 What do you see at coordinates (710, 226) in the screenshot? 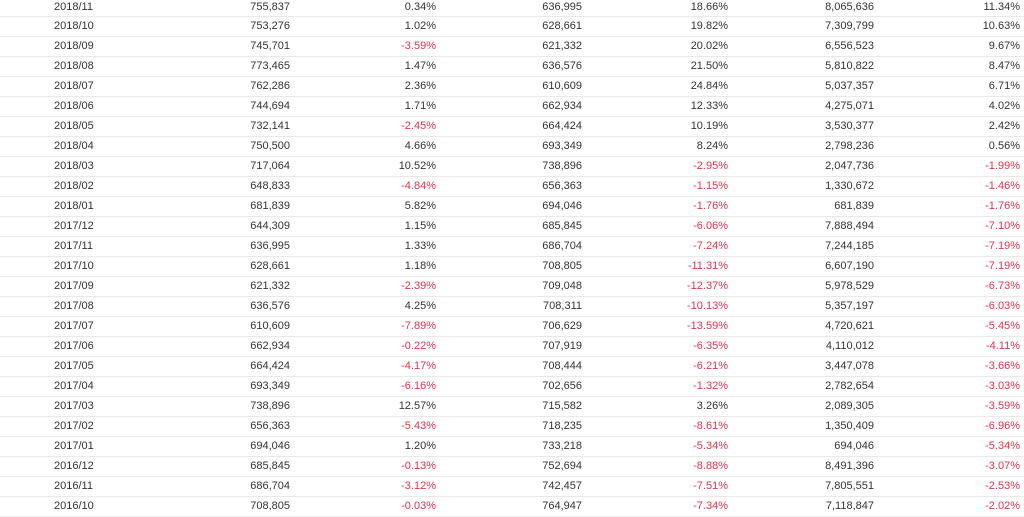
I see `change-b-cell: -6.06%` at bounding box center [710, 226].